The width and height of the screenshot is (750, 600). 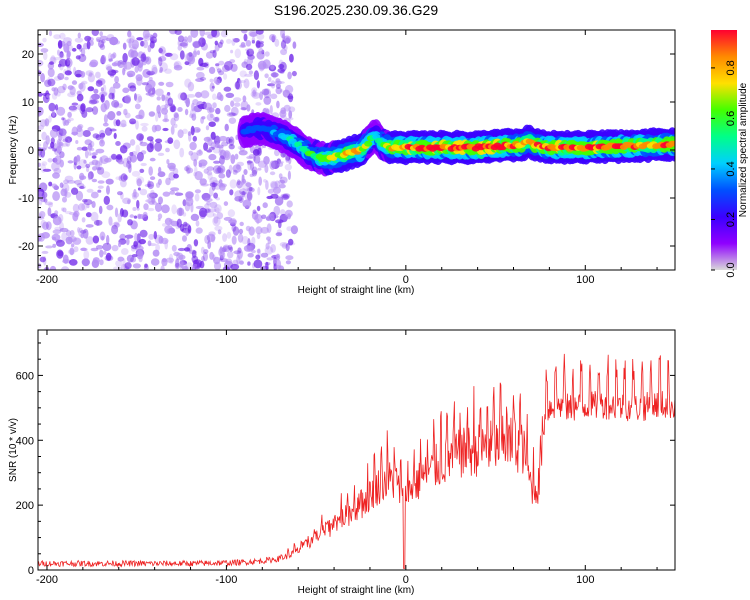 What do you see at coordinates (26, 247) in the screenshot?
I see `y-tick-label: -20` at bounding box center [26, 247].